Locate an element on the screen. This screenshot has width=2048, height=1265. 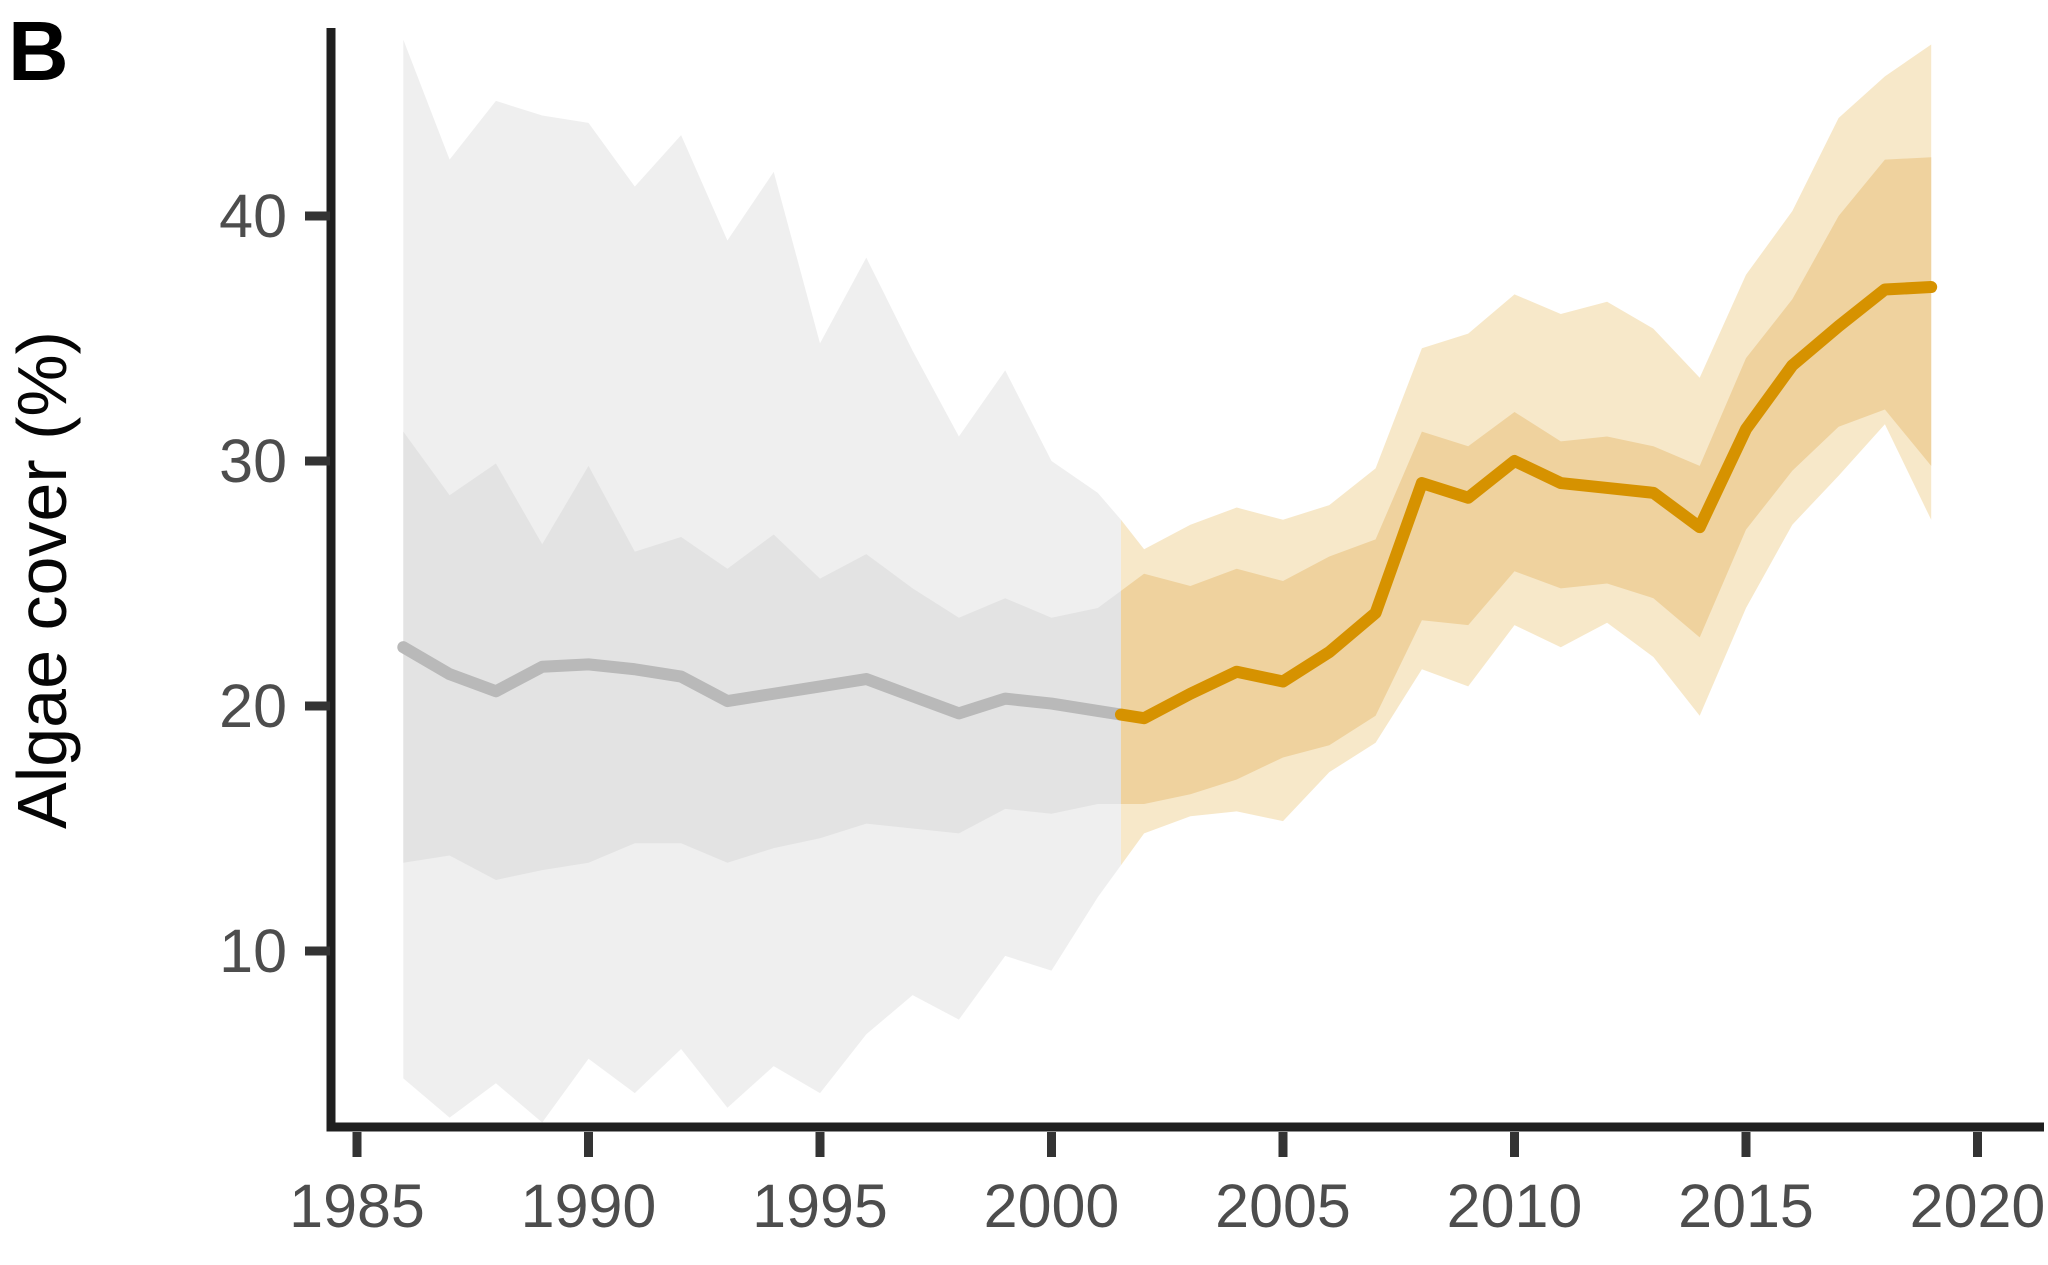
x-tick-label: 1995 is located at coordinates (820, 1206).